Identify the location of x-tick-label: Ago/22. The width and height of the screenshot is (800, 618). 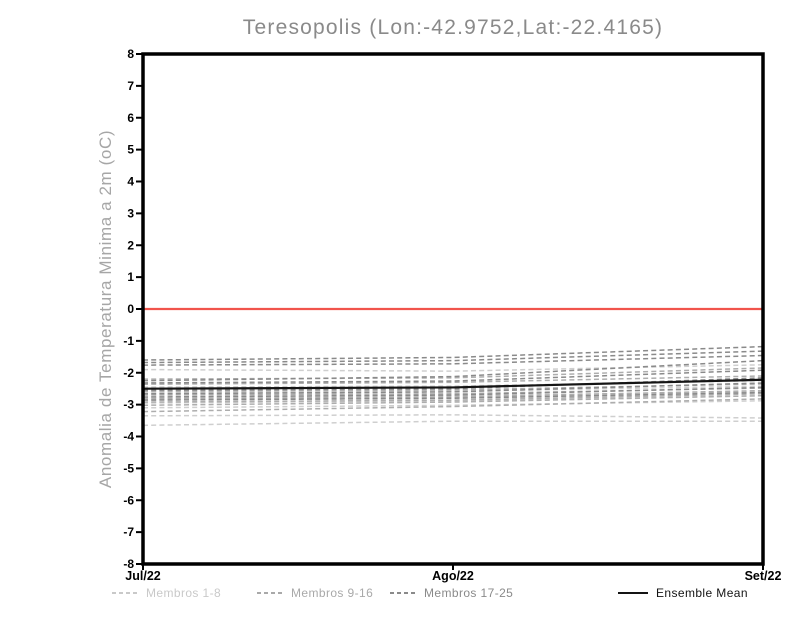
(453, 576).